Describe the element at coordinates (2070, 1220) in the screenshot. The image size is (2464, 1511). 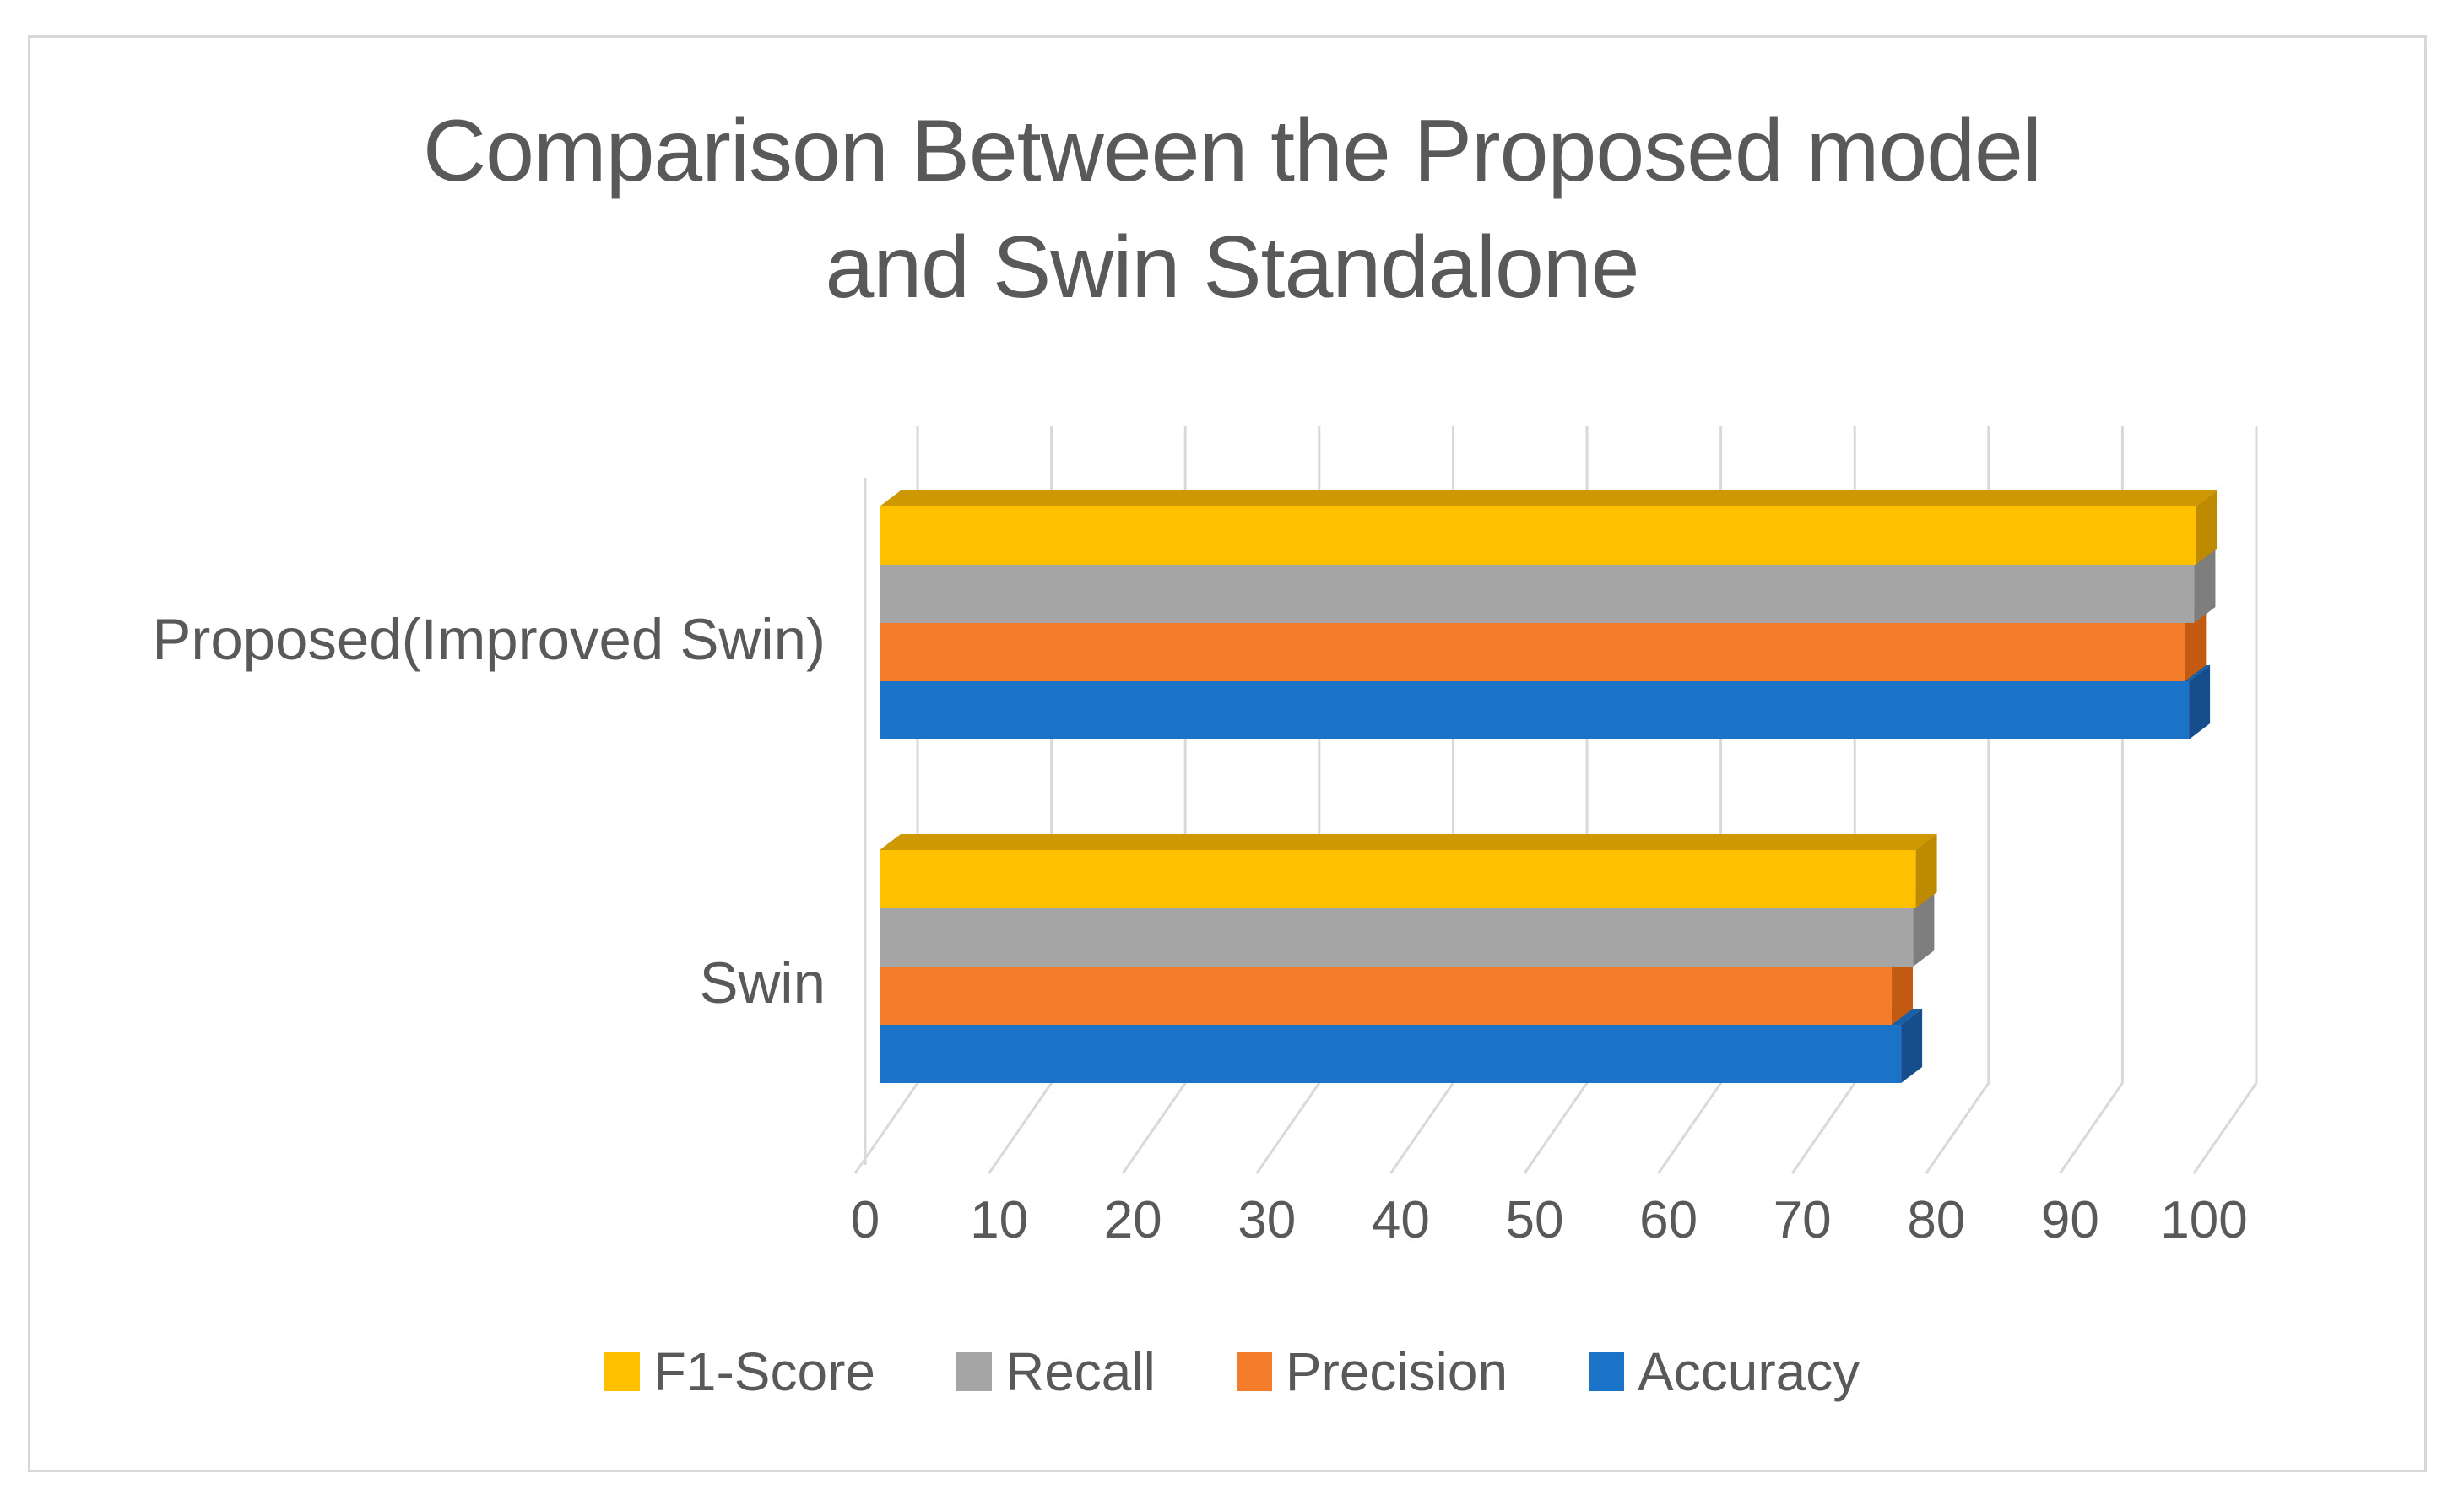
I see `x-axis-tick-label: 90` at that location.